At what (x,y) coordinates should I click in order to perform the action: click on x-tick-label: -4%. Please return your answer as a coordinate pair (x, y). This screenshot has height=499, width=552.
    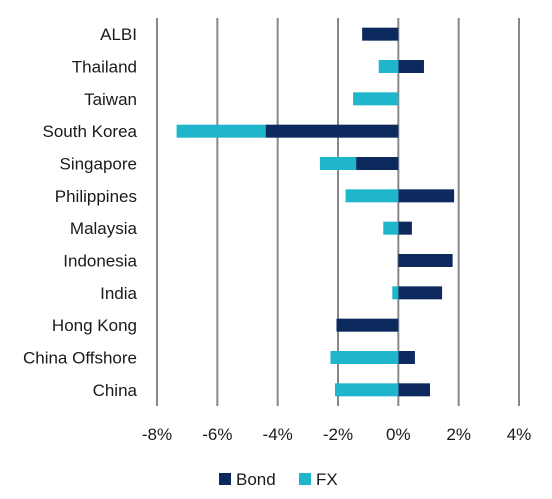
    Looking at the image, I should click on (278, 434).